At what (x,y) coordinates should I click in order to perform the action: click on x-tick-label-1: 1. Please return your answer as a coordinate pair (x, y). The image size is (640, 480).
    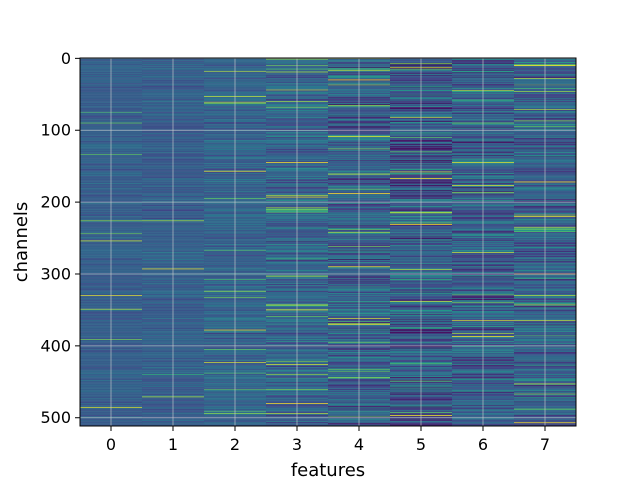
    Looking at the image, I should click on (173, 444).